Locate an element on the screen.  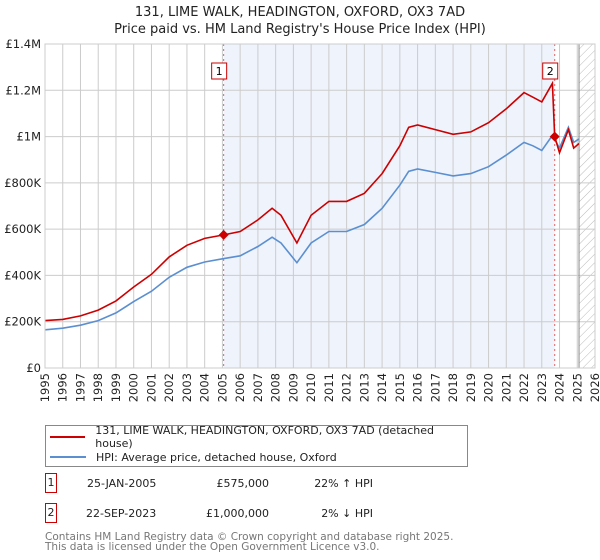
x-tick-label: 2004 is located at coordinates (205, 387).